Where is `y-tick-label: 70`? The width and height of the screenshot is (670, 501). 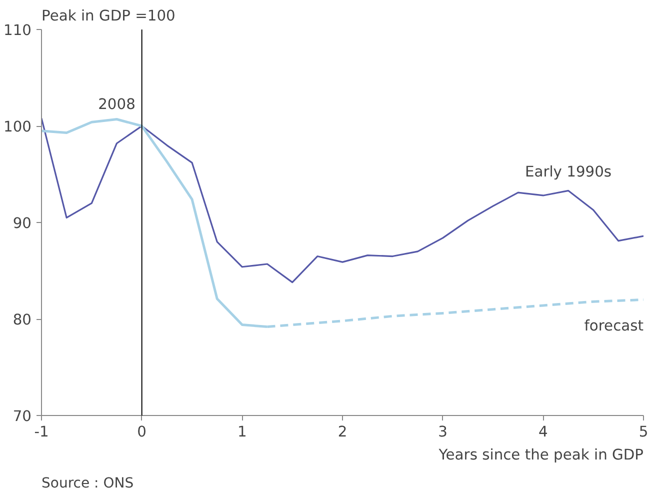
y-tick-label: 70 is located at coordinates (22, 416).